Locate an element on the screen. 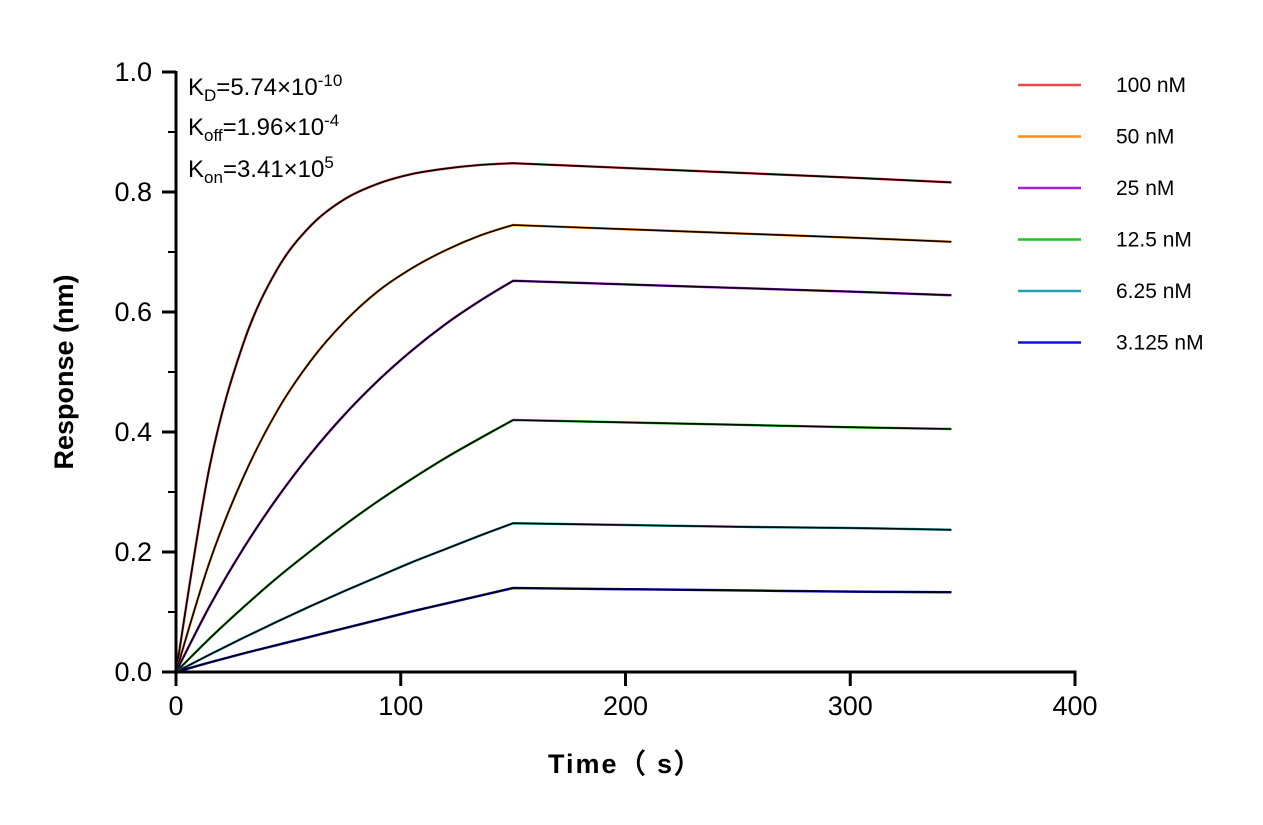 The height and width of the screenshot is (825, 1263). legend-label-5: 3.125 nM is located at coordinates (1160, 343).